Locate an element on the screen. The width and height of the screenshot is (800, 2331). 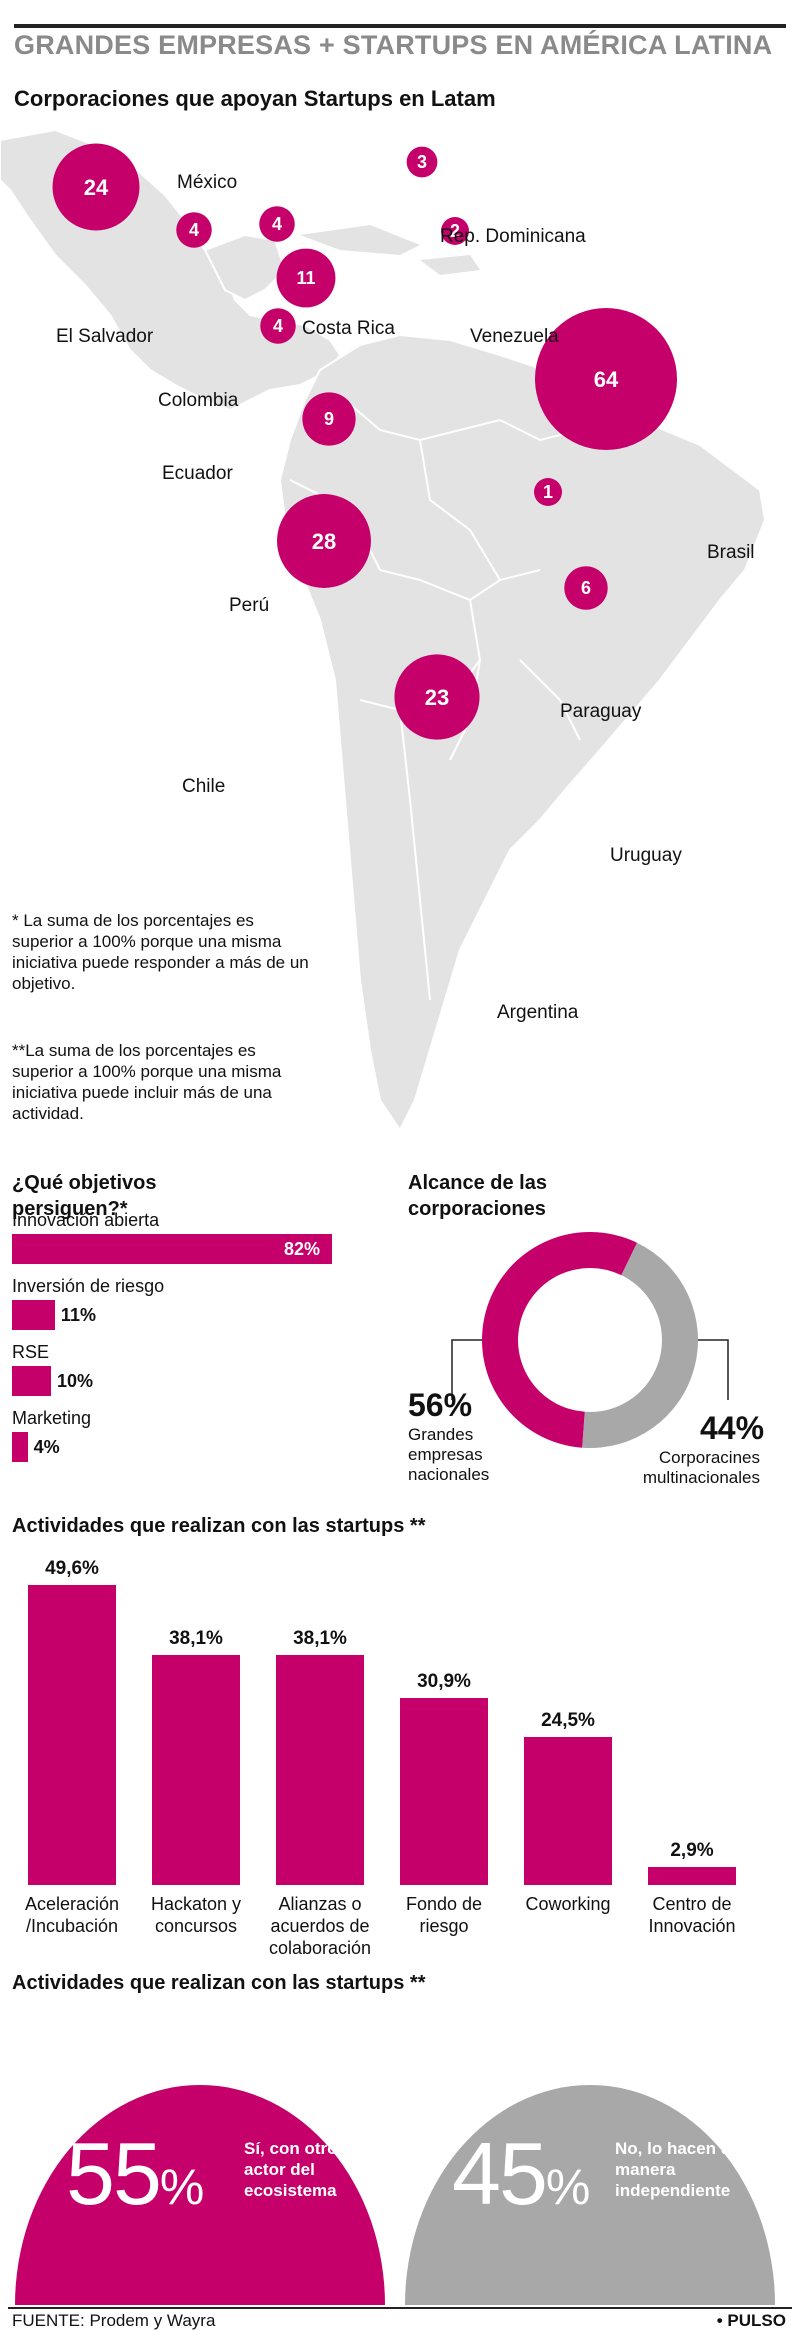
semi-label-no: No, lo hacen de manera independiente is located at coordinates (678, 2169).